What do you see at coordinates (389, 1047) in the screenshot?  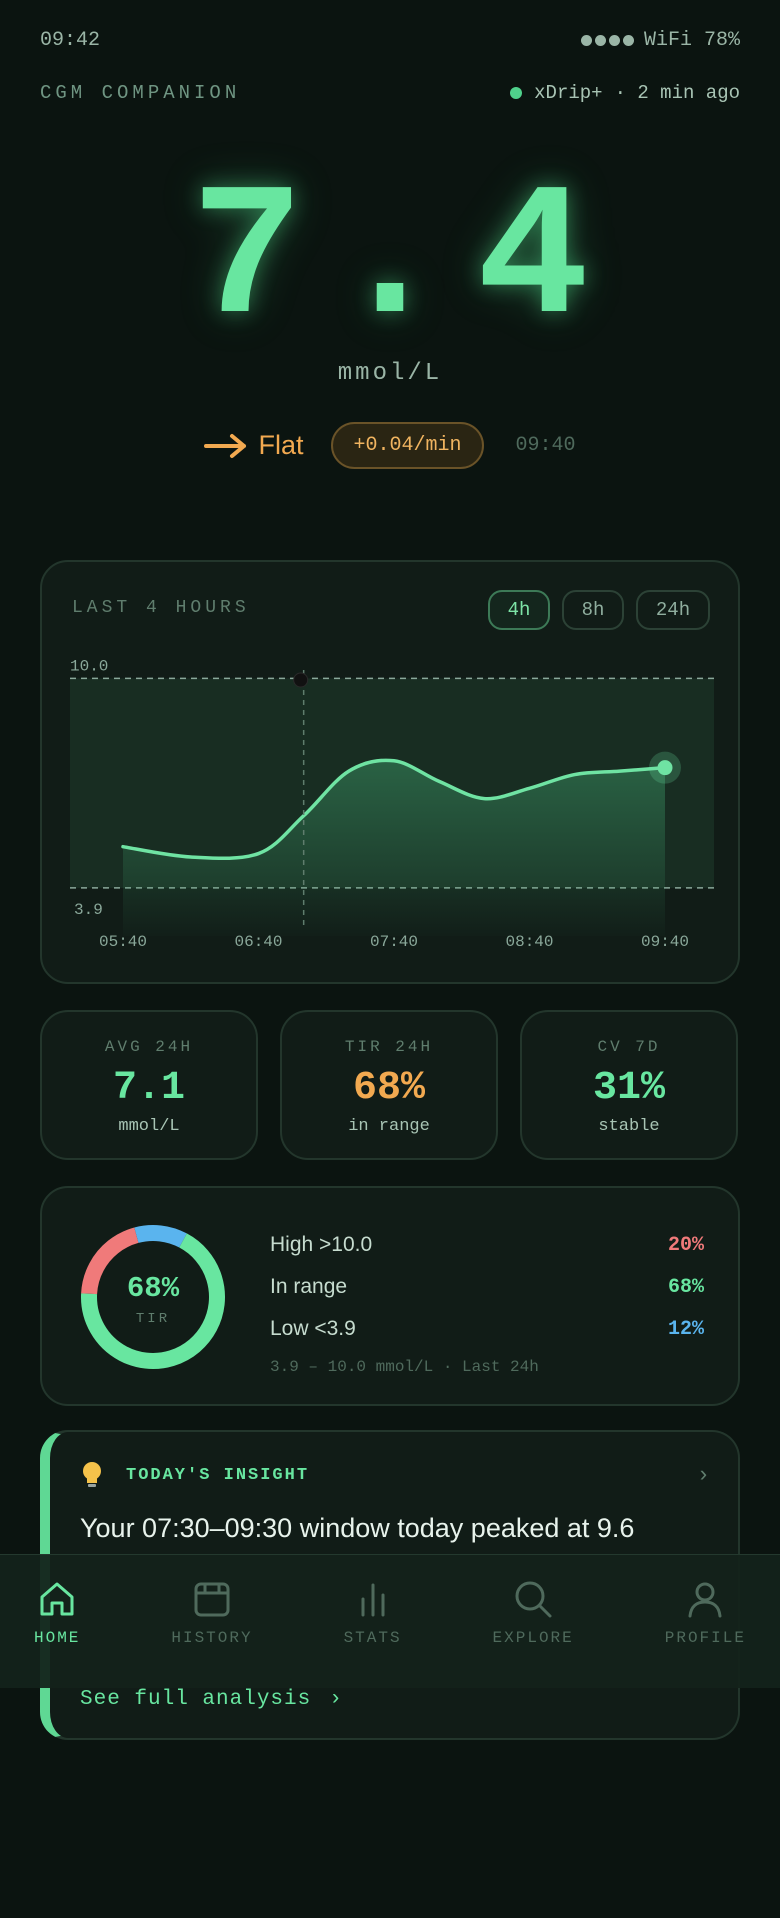 I see `stat-label: TIR 24H` at bounding box center [389, 1047].